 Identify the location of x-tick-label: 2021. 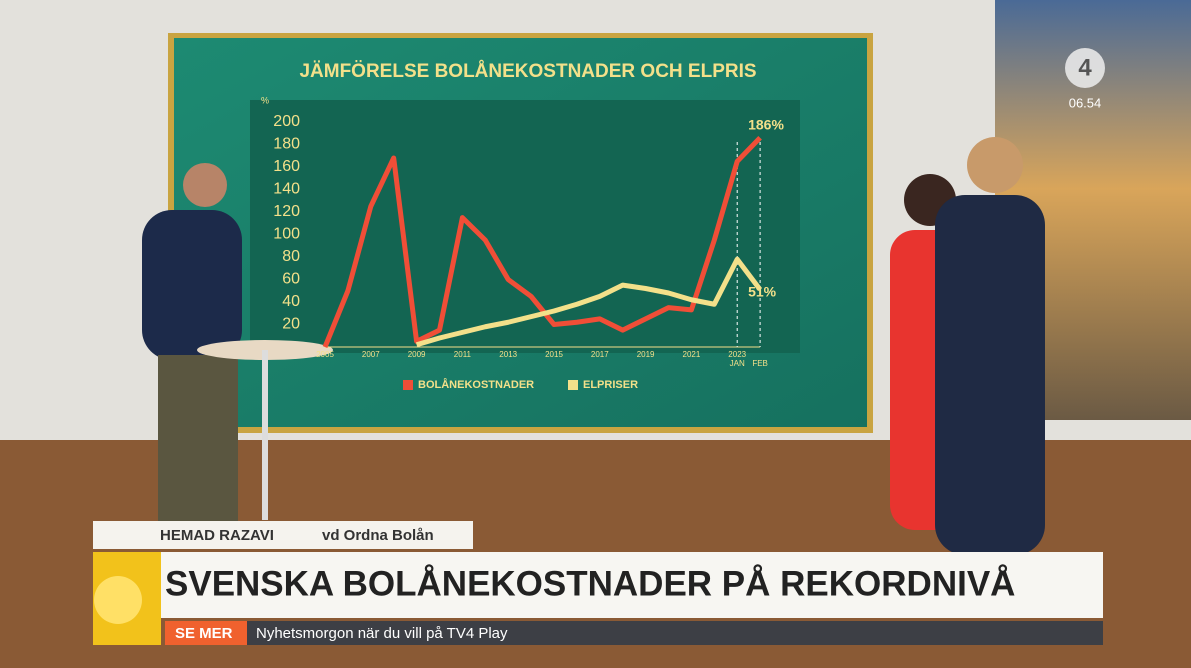
(692, 354).